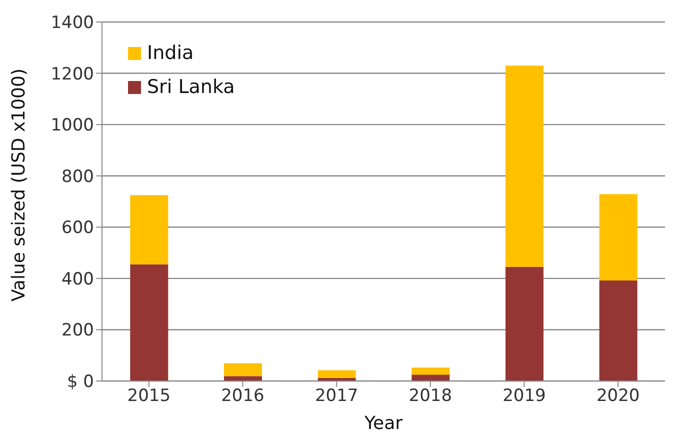  What do you see at coordinates (430, 396) in the screenshot?
I see `x-tick-label: 2018` at bounding box center [430, 396].